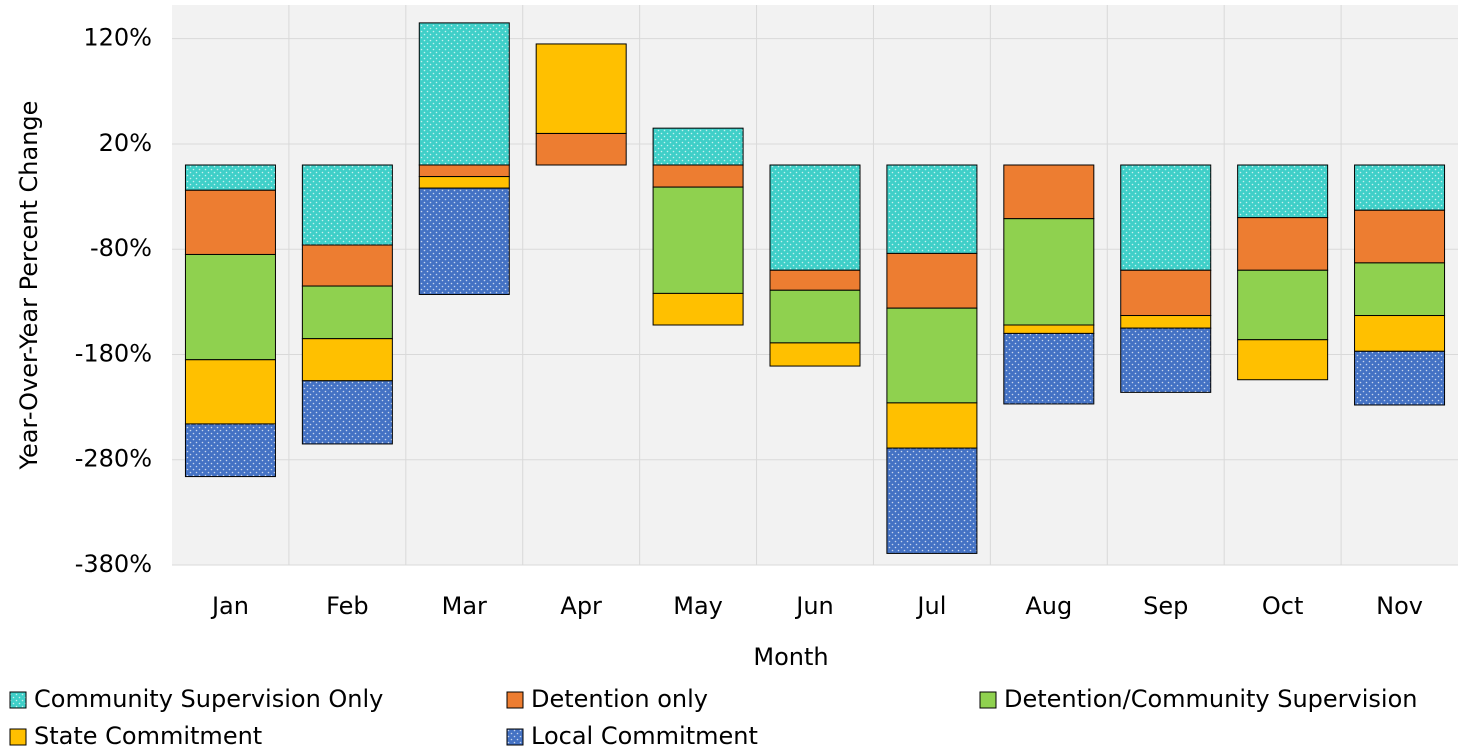  Describe the element at coordinates (1048, 606) in the screenshot. I see `x-tick-label: Aug` at that location.